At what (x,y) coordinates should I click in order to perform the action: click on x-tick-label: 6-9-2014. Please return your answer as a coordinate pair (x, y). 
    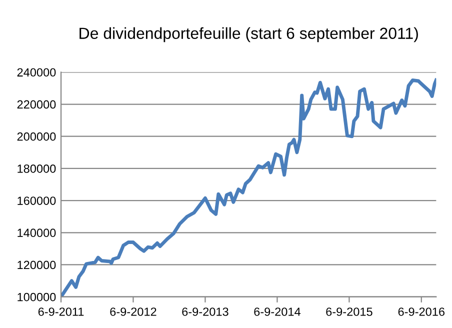
    Looking at the image, I should click on (277, 312).